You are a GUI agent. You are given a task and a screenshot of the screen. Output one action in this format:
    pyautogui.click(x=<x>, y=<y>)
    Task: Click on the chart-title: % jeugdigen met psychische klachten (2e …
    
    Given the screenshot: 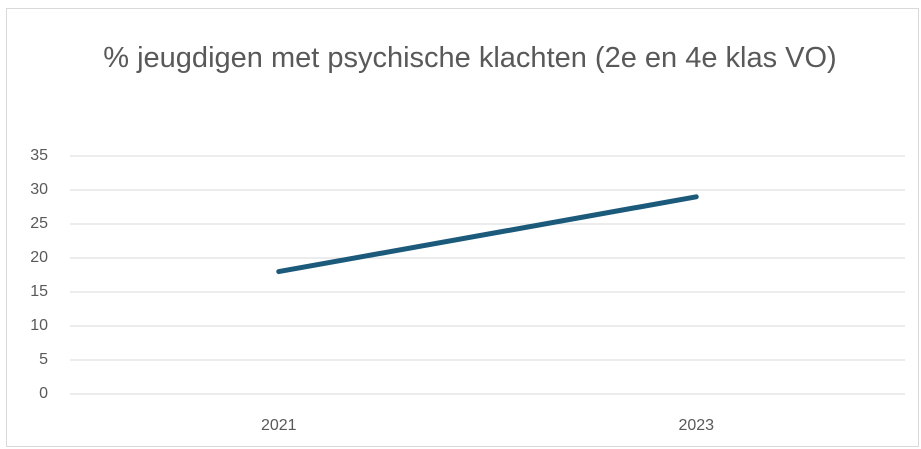 What is the action you would take?
    pyautogui.click(x=470, y=58)
    